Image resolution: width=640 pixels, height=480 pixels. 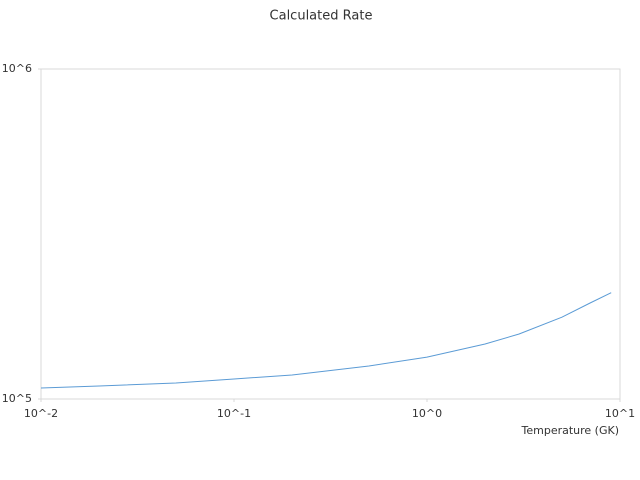 I want to click on x-tick-label: 10^0, so click(x=427, y=413).